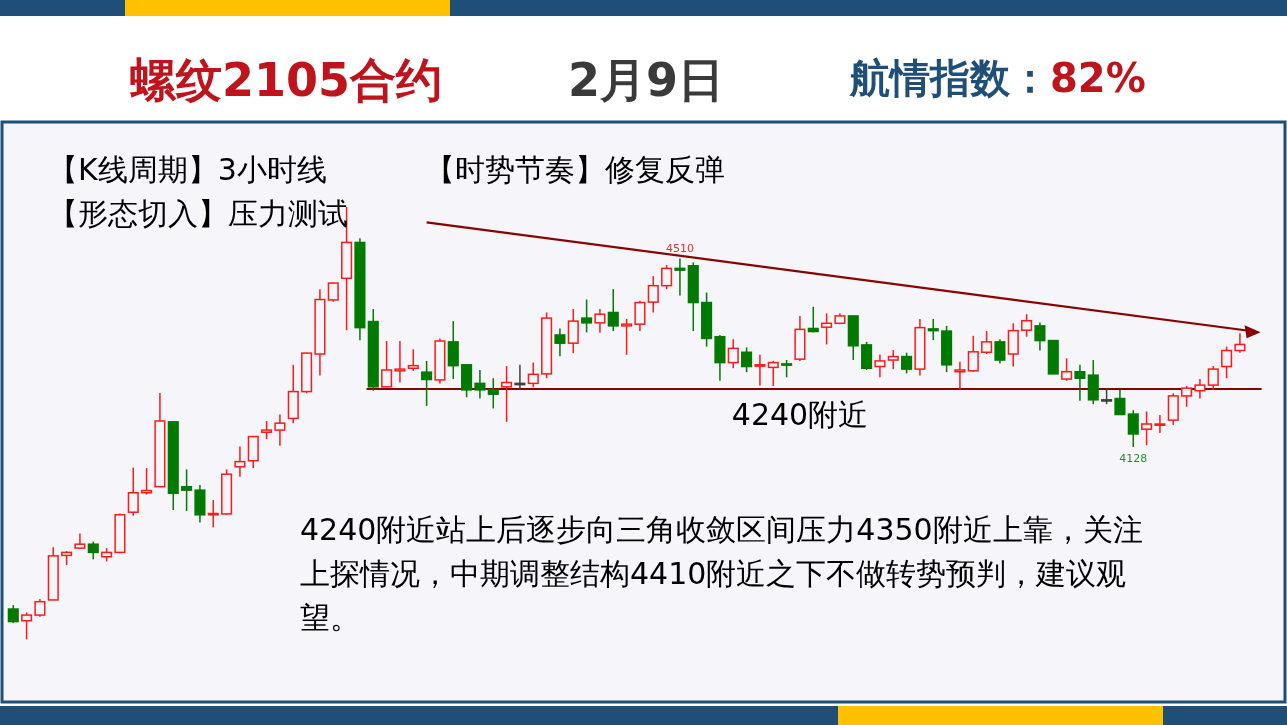 This screenshot has width=1287, height=725. I want to click on chart-title: 螺纹2105合约, so click(286, 80).